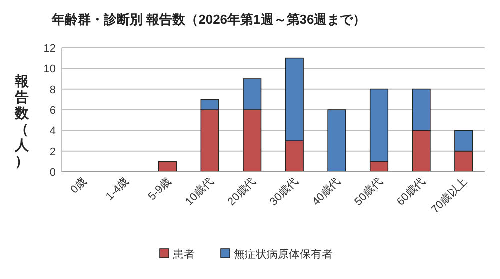 The height and width of the screenshot is (279, 500). Describe the element at coordinates (117, 189) in the screenshot. I see `x-tick-label: 1-4歳` at that location.